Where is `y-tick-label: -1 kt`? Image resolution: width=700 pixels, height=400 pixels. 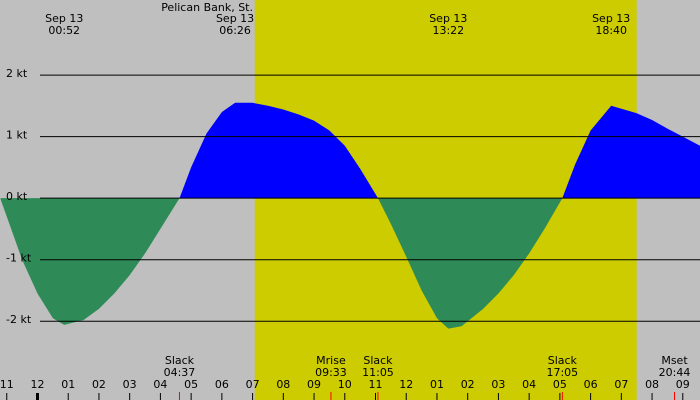
y-tick-label: -1 kt is located at coordinates (19, 258).